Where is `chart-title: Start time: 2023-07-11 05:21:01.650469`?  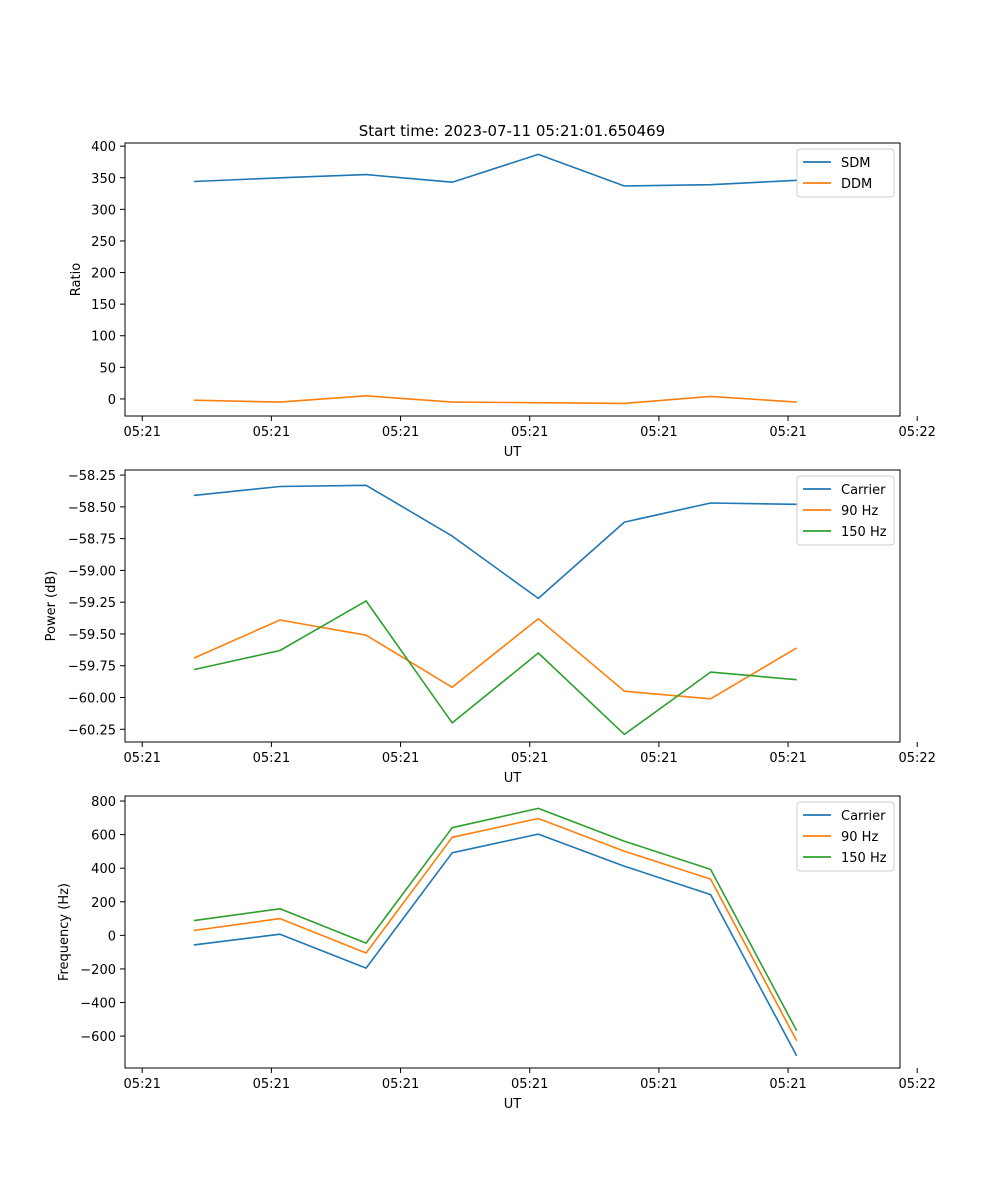
chart-title: Start time: 2023-07-11 05:21:01.650469 is located at coordinates (512, 131).